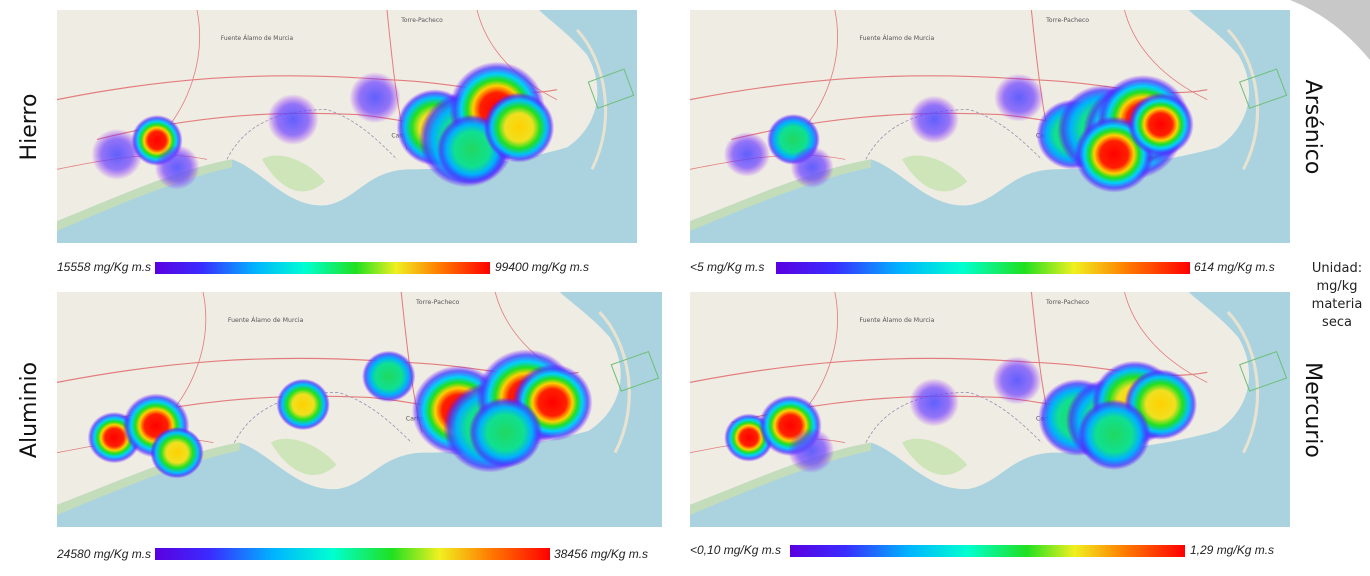 This screenshot has height=576, width=1370. I want to click on unit-note: Unidad:, so click(1337, 268).